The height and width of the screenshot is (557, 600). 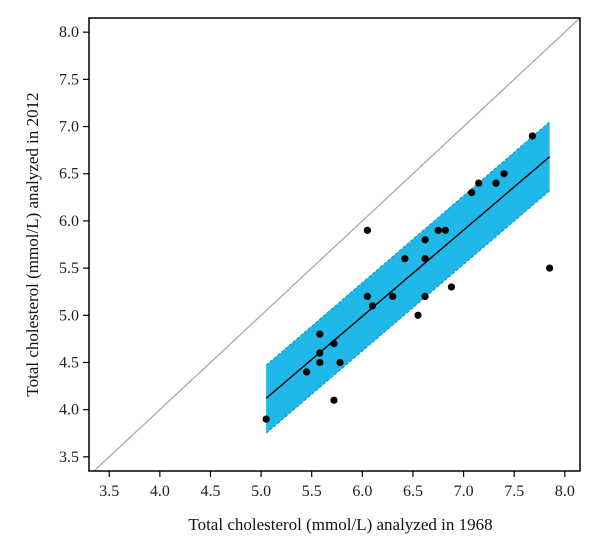 I want to click on y-tick-label: 7.5, so click(x=69, y=79).